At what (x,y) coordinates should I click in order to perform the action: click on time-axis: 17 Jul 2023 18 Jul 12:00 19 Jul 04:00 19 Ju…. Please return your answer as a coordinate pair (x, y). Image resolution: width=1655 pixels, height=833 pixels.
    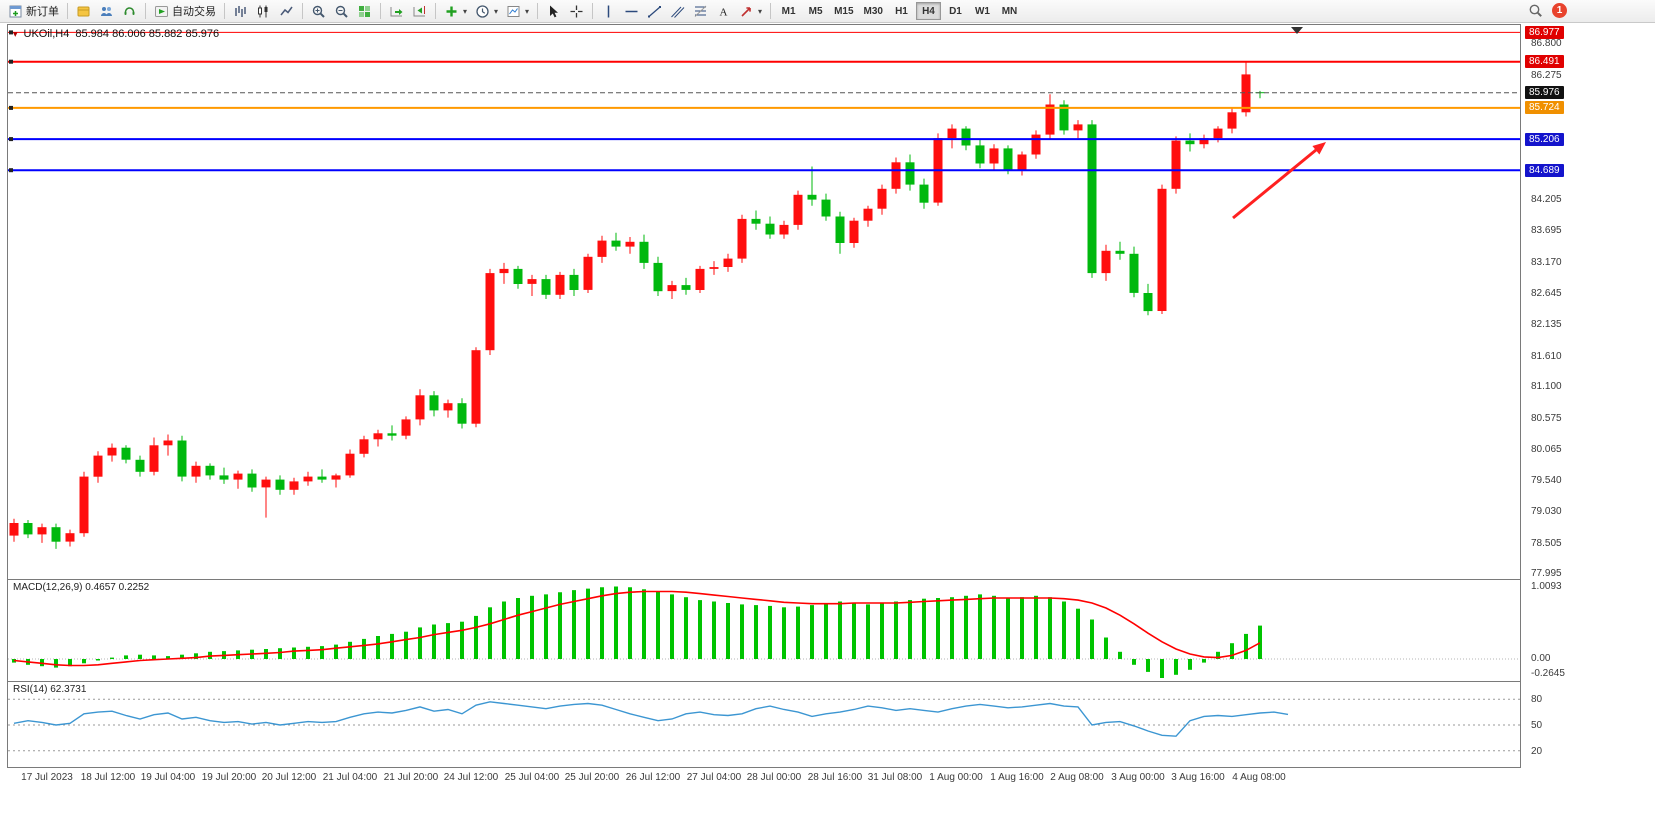
    Looking at the image, I should click on (764, 779).